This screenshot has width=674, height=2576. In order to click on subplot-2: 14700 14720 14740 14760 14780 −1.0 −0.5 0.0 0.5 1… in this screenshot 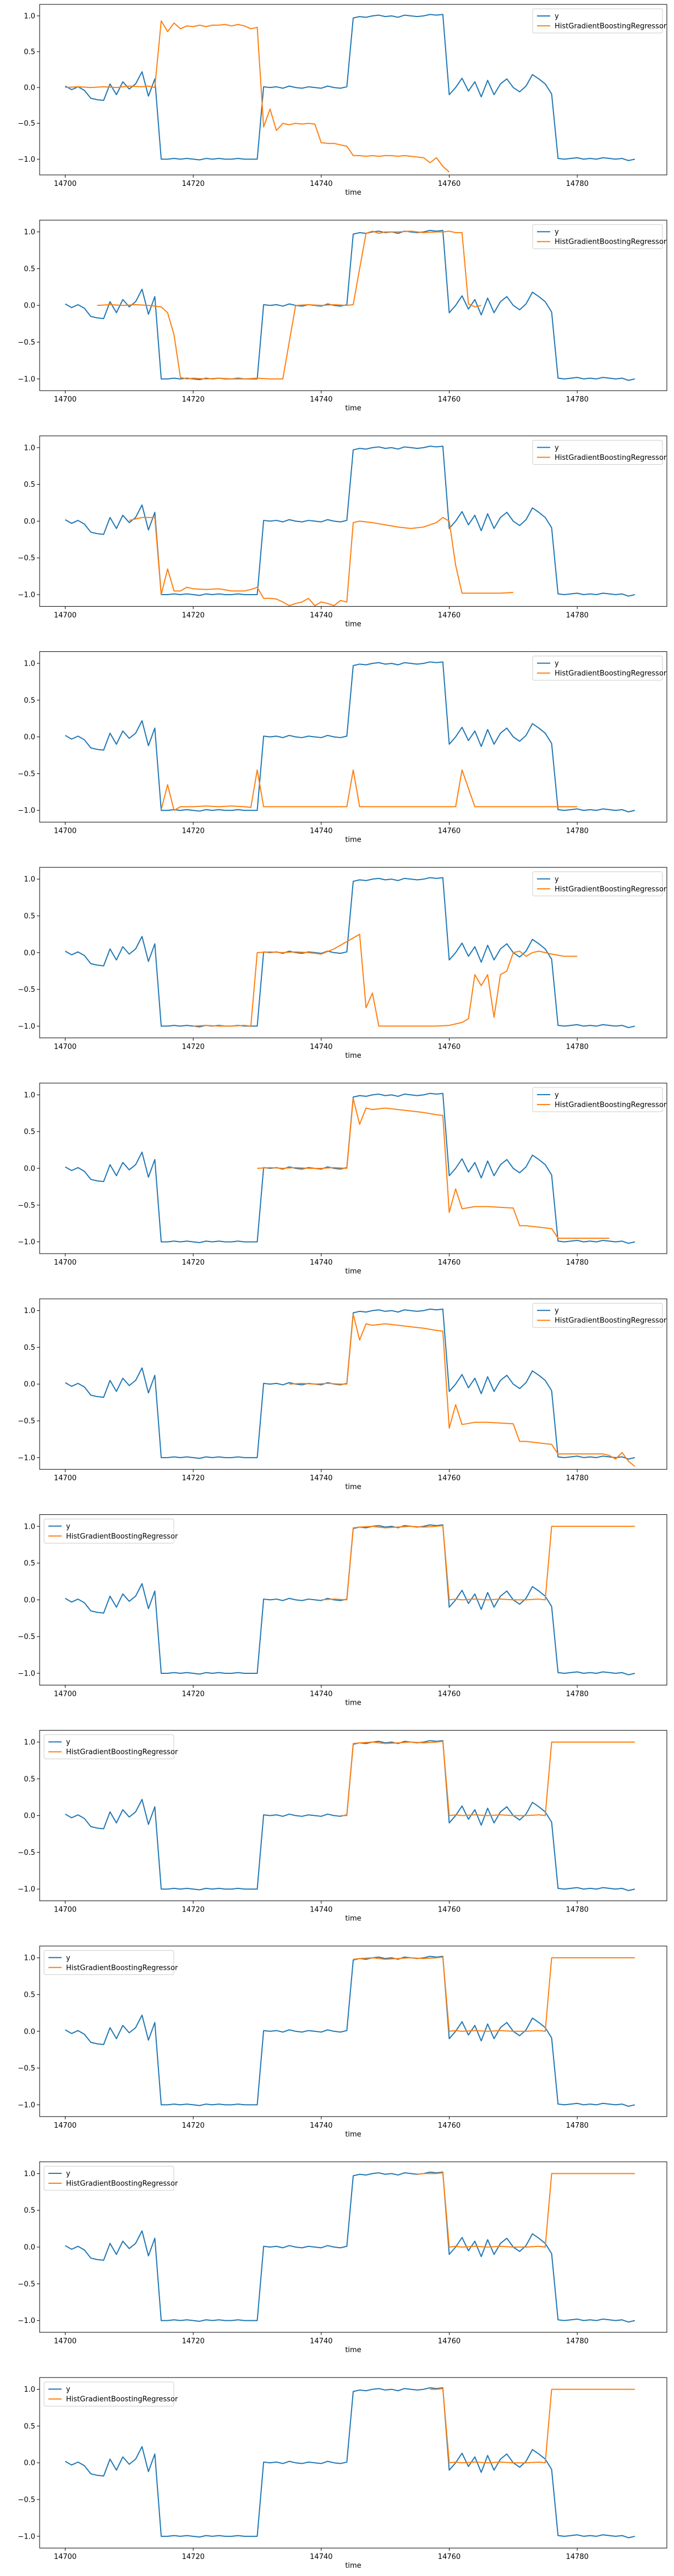, I will do `click(342, 316)`.